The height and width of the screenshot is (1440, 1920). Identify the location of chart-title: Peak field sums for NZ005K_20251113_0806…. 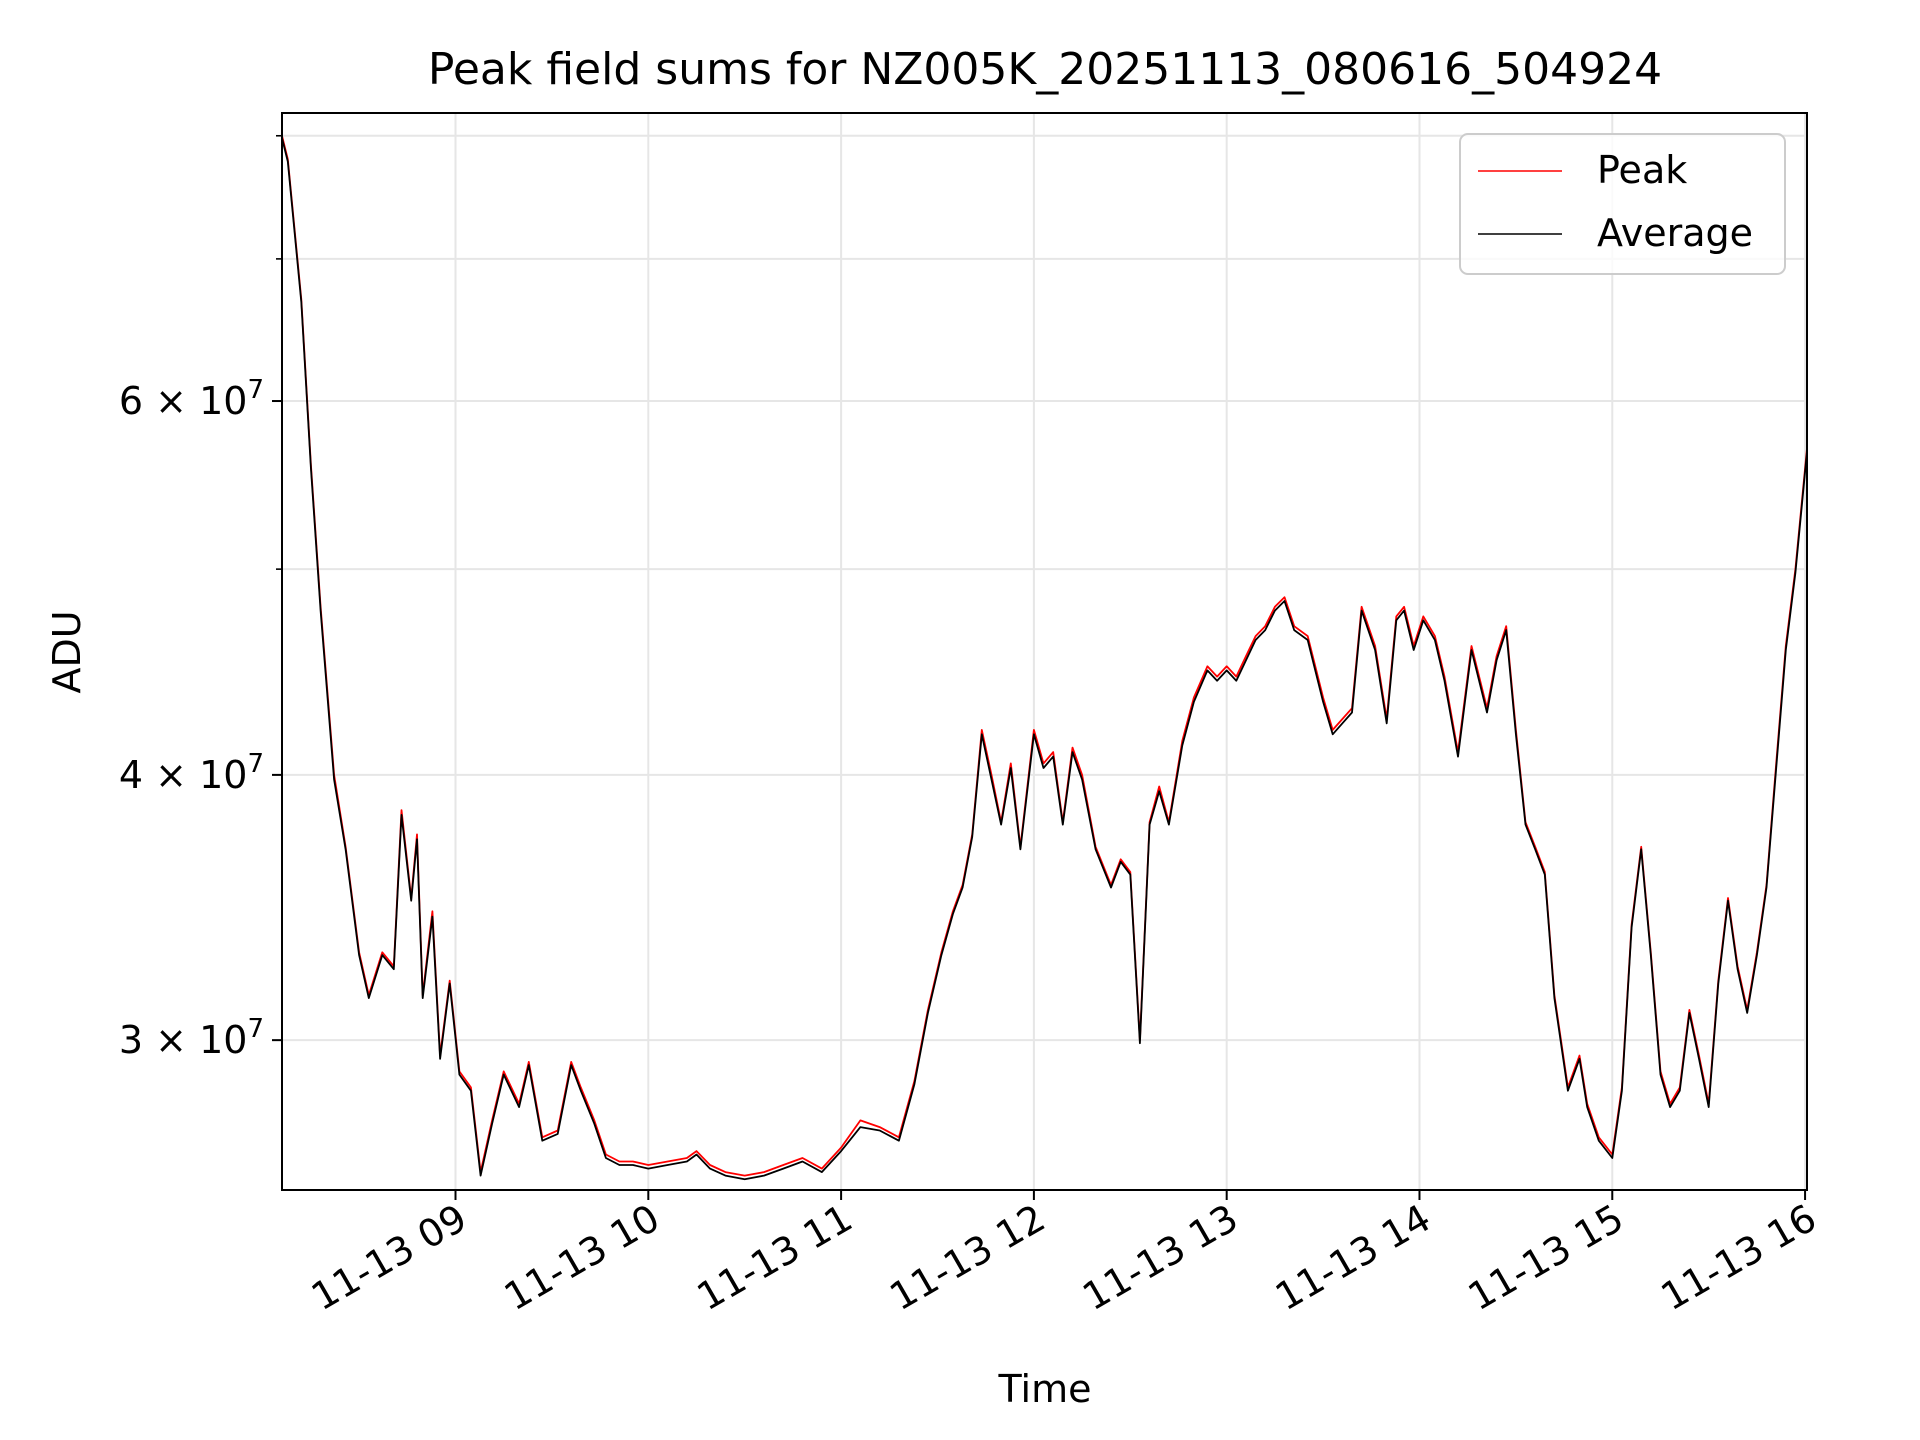
(1045, 69).